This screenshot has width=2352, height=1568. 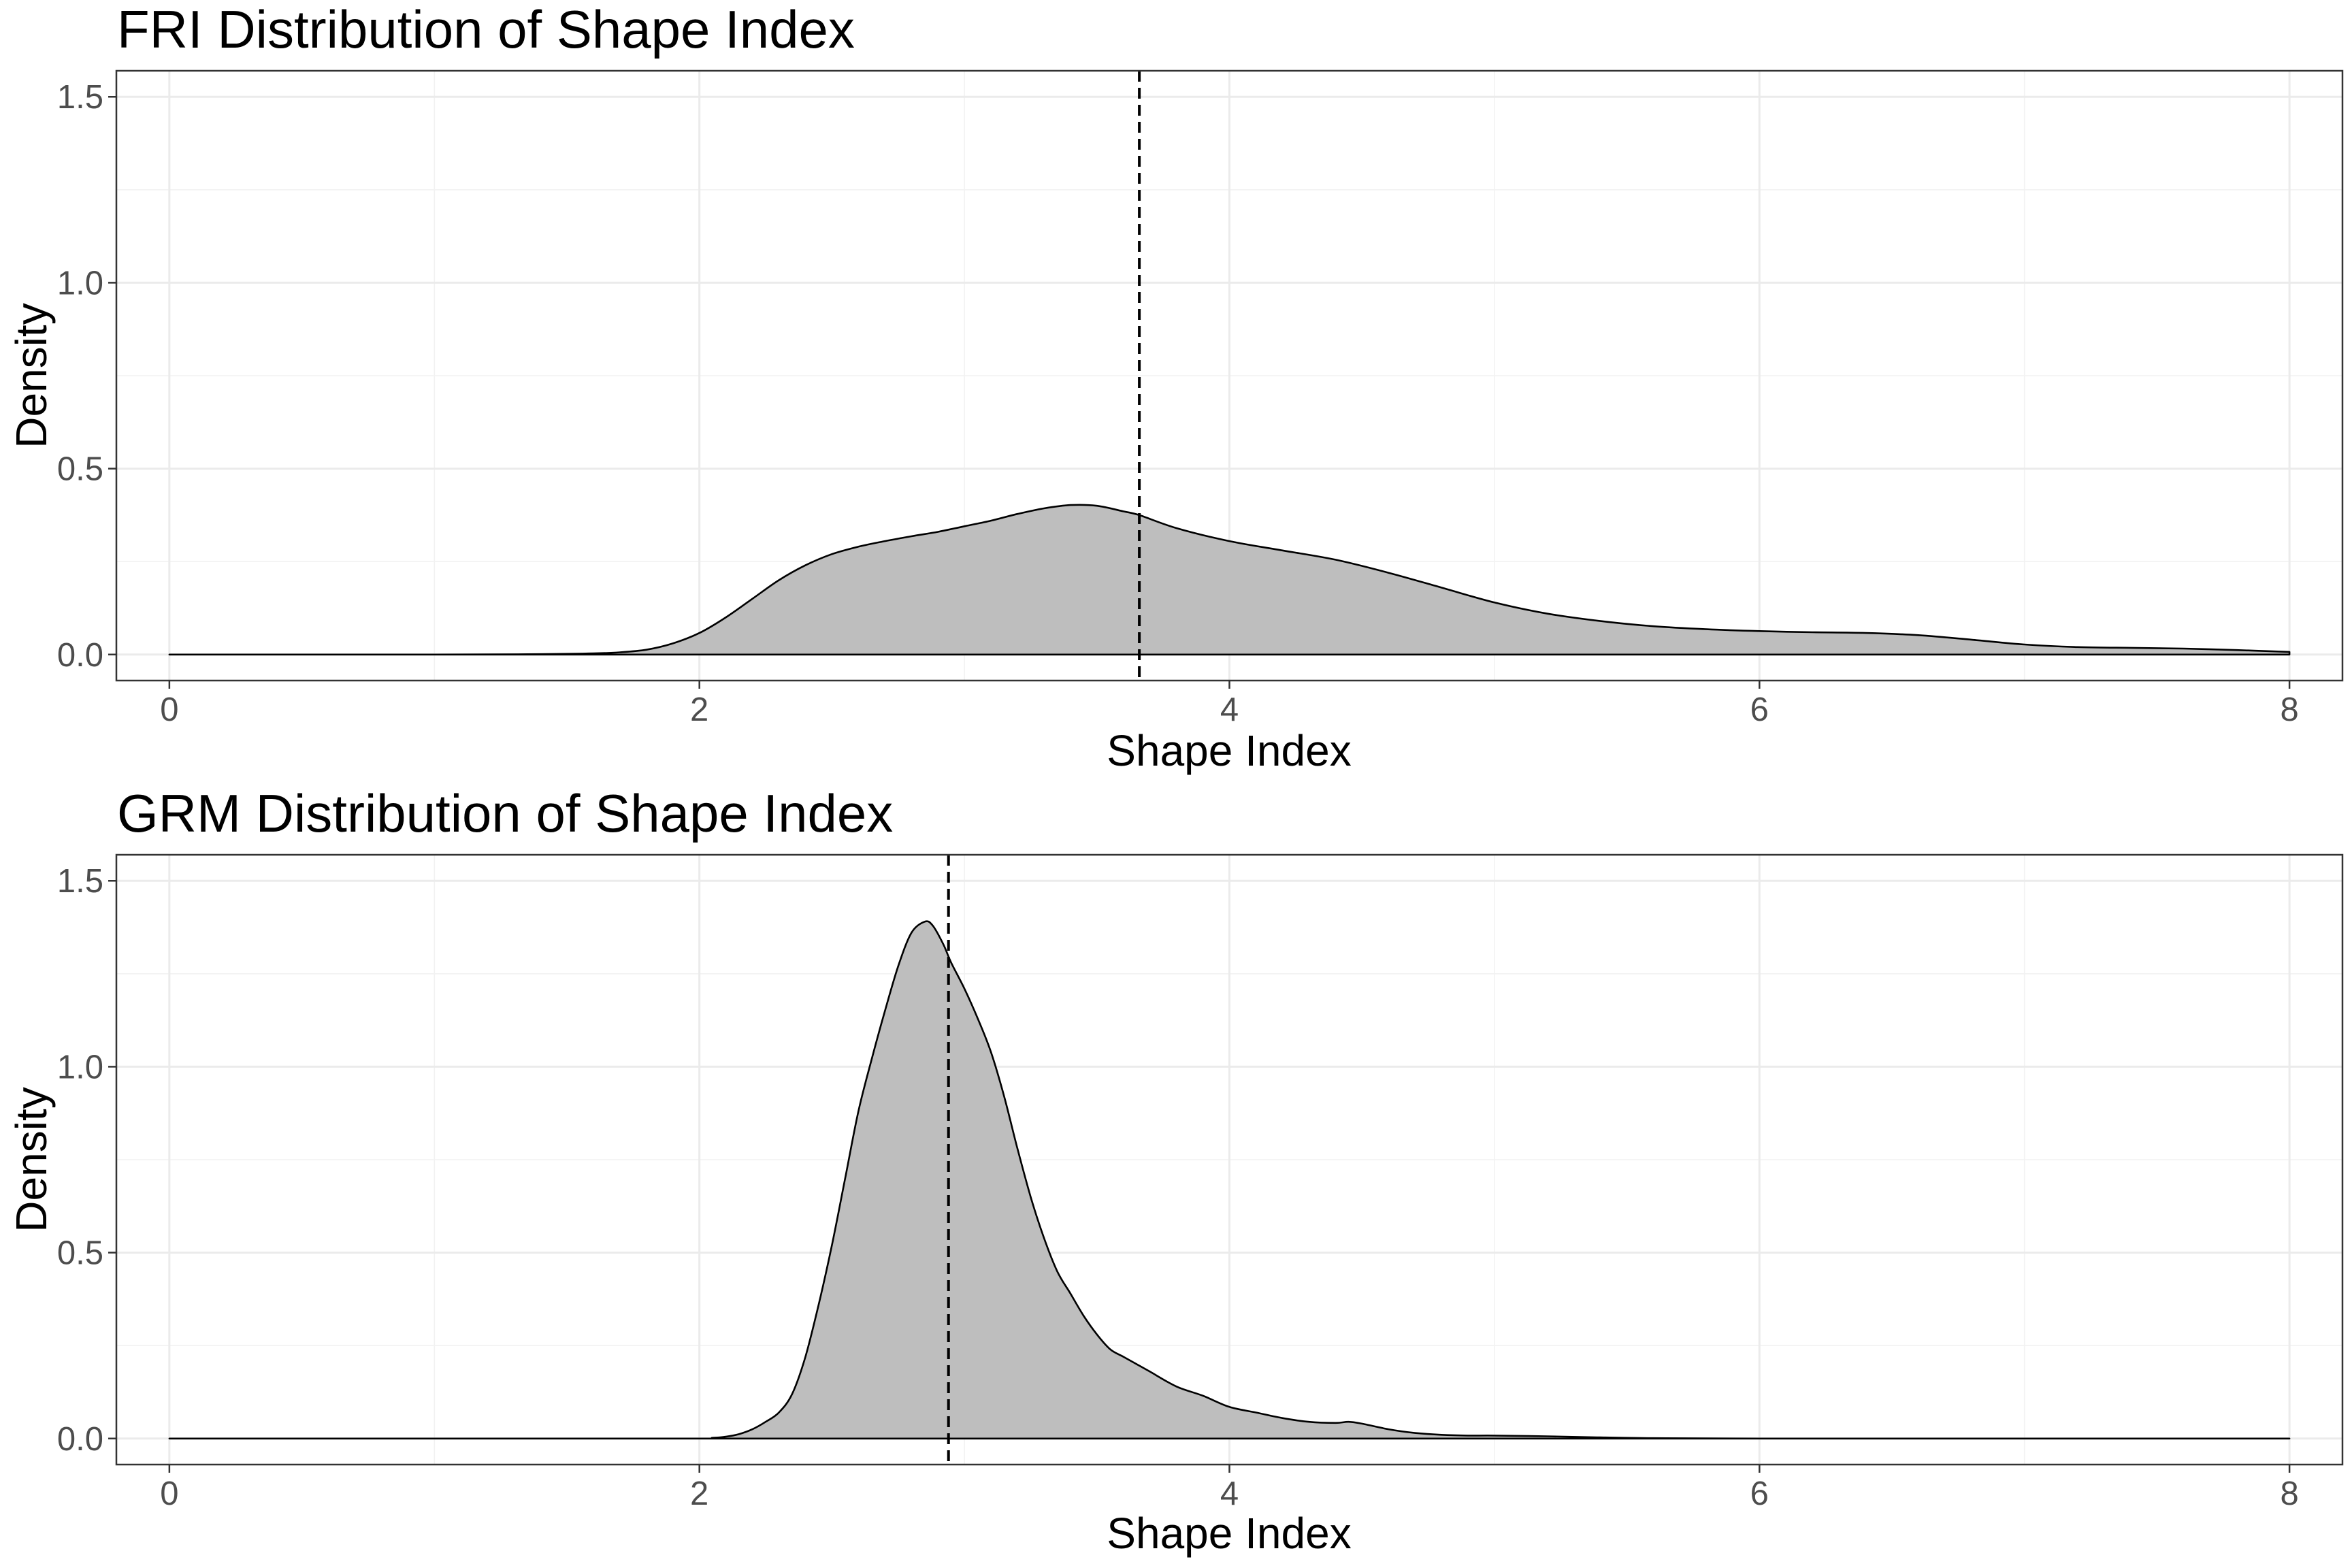 I want to click on density-area, so click(x=1229, y=580).